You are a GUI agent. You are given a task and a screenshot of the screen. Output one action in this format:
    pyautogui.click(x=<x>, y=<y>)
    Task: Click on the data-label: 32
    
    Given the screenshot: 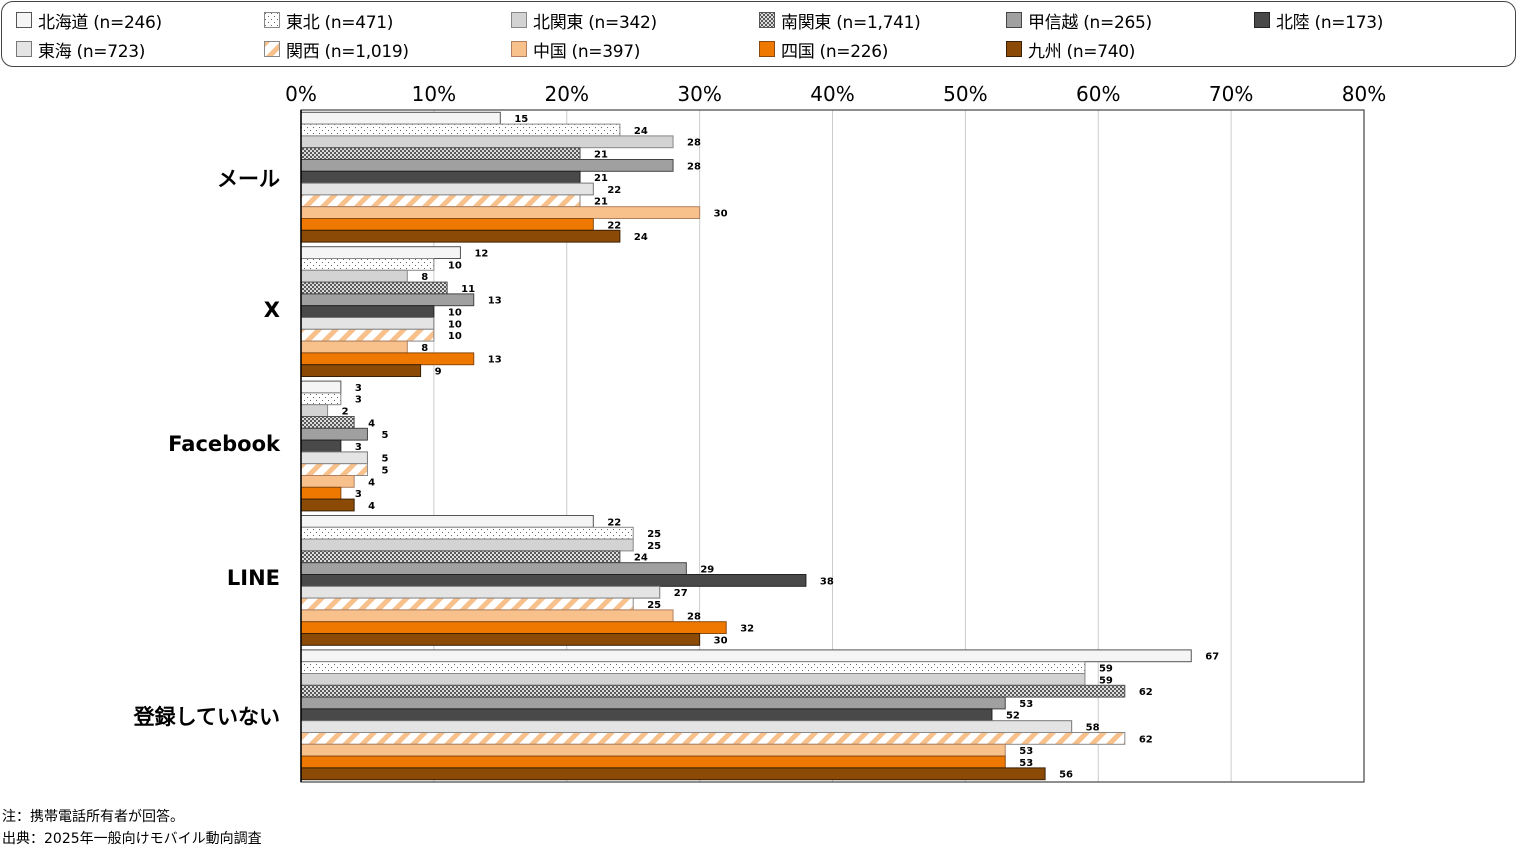 What is the action you would take?
    pyautogui.click(x=747, y=629)
    